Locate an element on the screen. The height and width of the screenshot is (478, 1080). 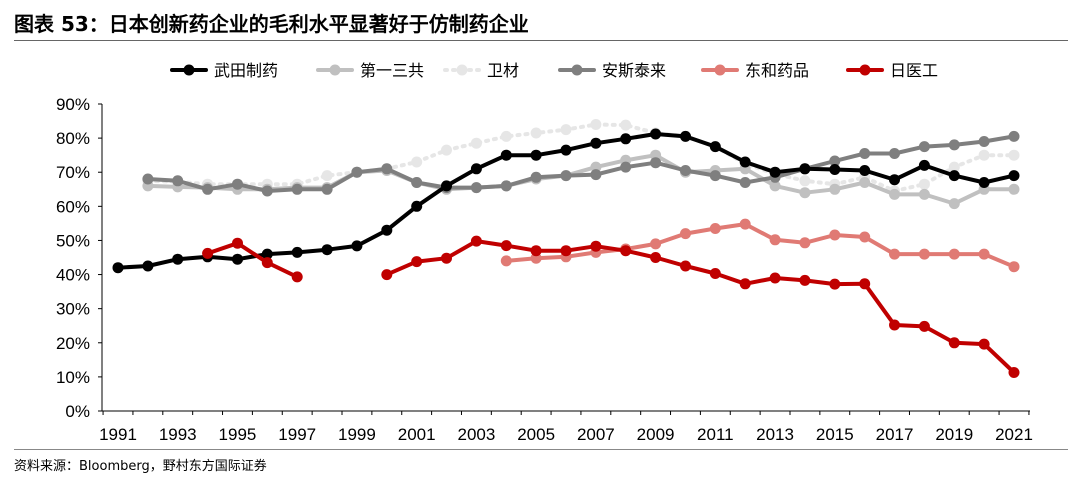
legend-item-5: 日医工 is located at coordinates (892, 70).